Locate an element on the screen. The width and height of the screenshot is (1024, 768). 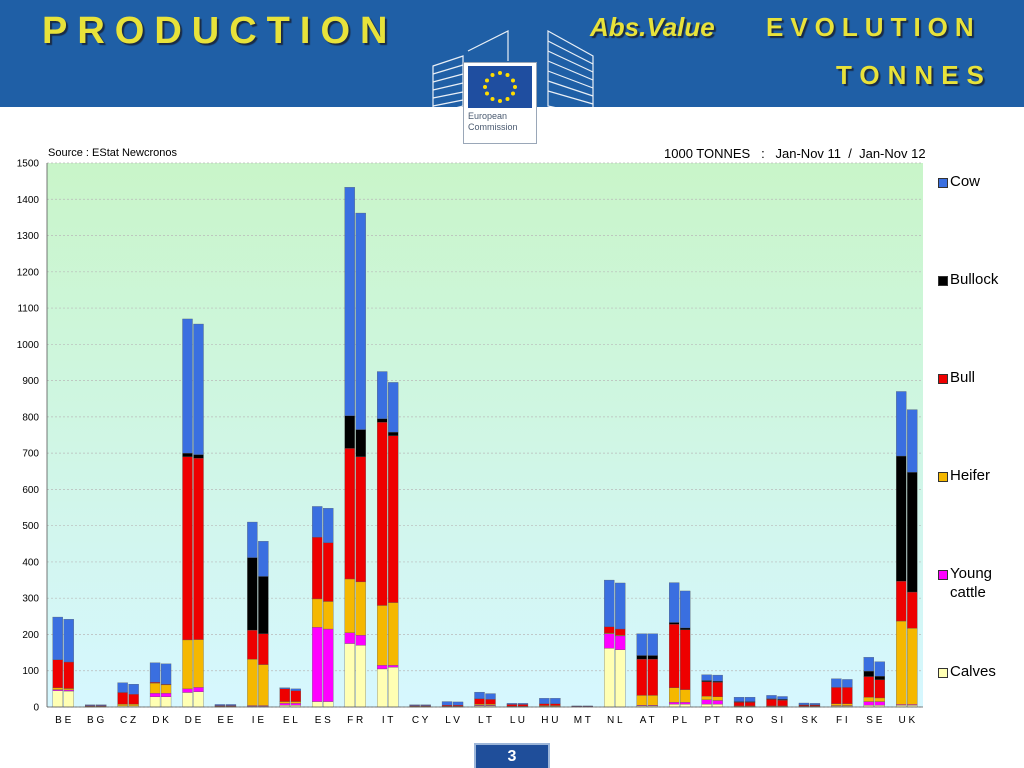
y-tick-label: 400 is located at coordinates (30, 562).